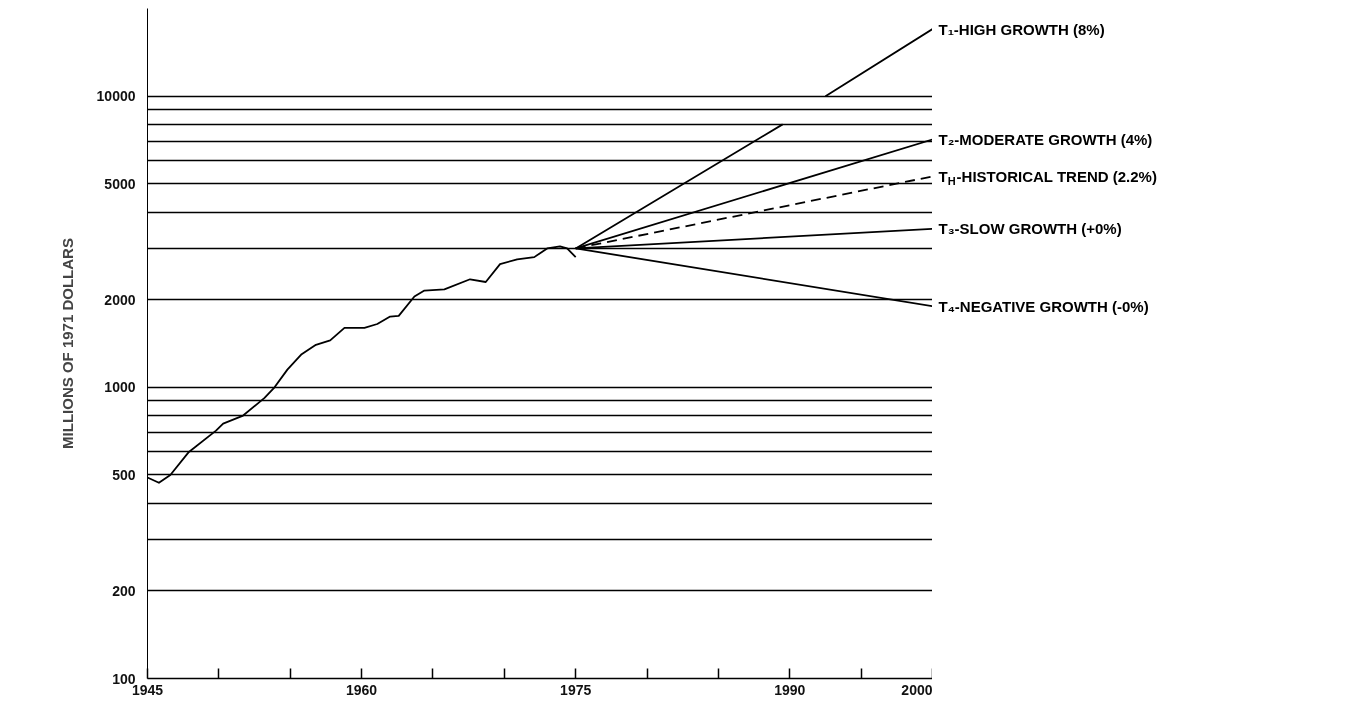 Image resolution: width=1358 pixels, height=707 pixels. I want to click on series-label: T₃-SLOW GROWTH (+0%), so click(1030, 229).